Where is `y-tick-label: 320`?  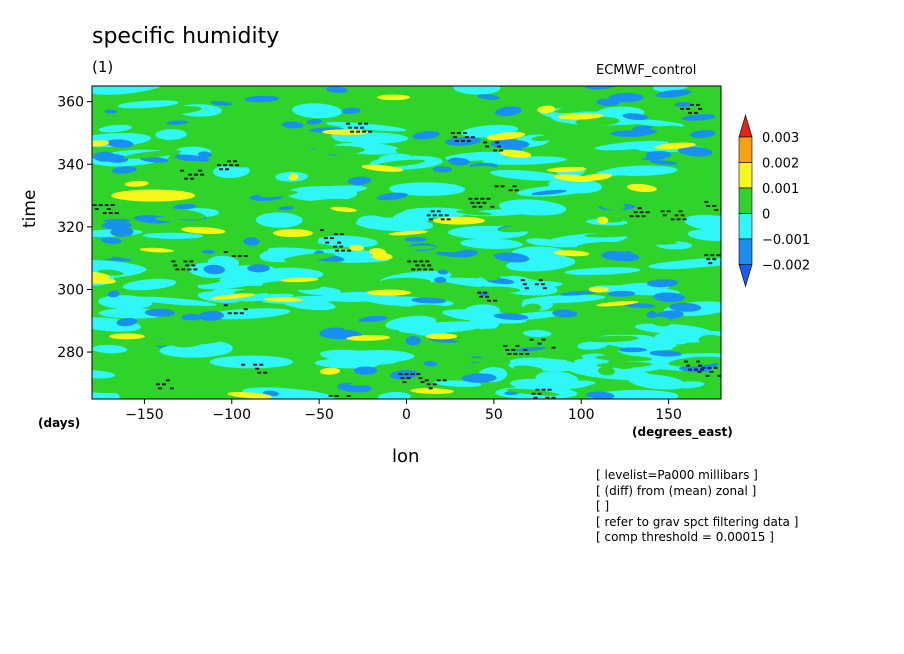
y-tick-label: 320 is located at coordinates (70, 228).